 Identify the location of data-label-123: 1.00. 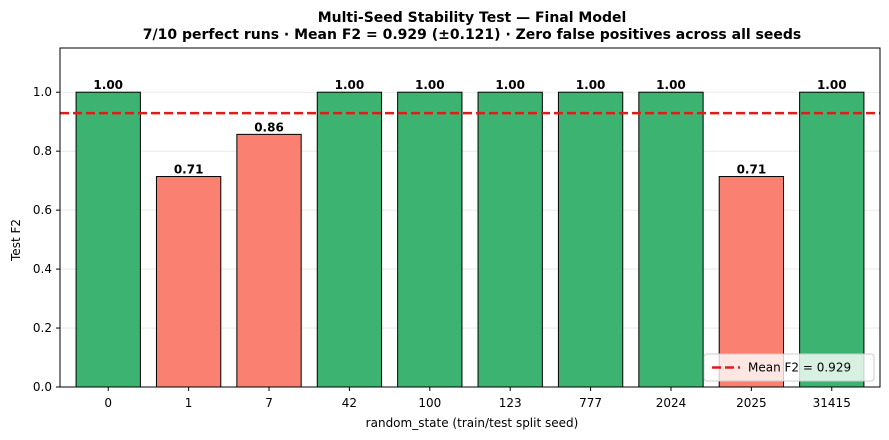
(510, 85).